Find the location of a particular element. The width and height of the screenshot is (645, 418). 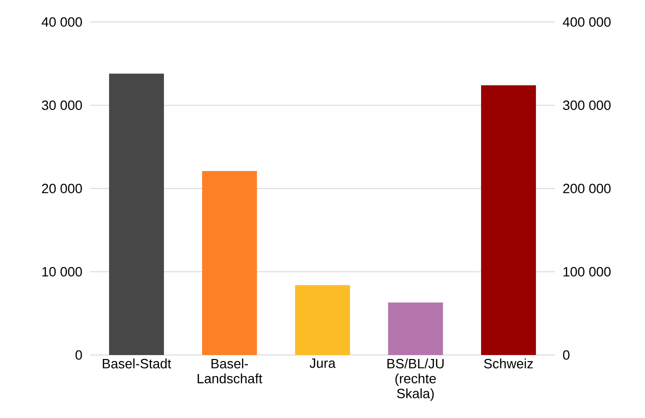

x-tick-label: Jura is located at coordinates (323, 363).